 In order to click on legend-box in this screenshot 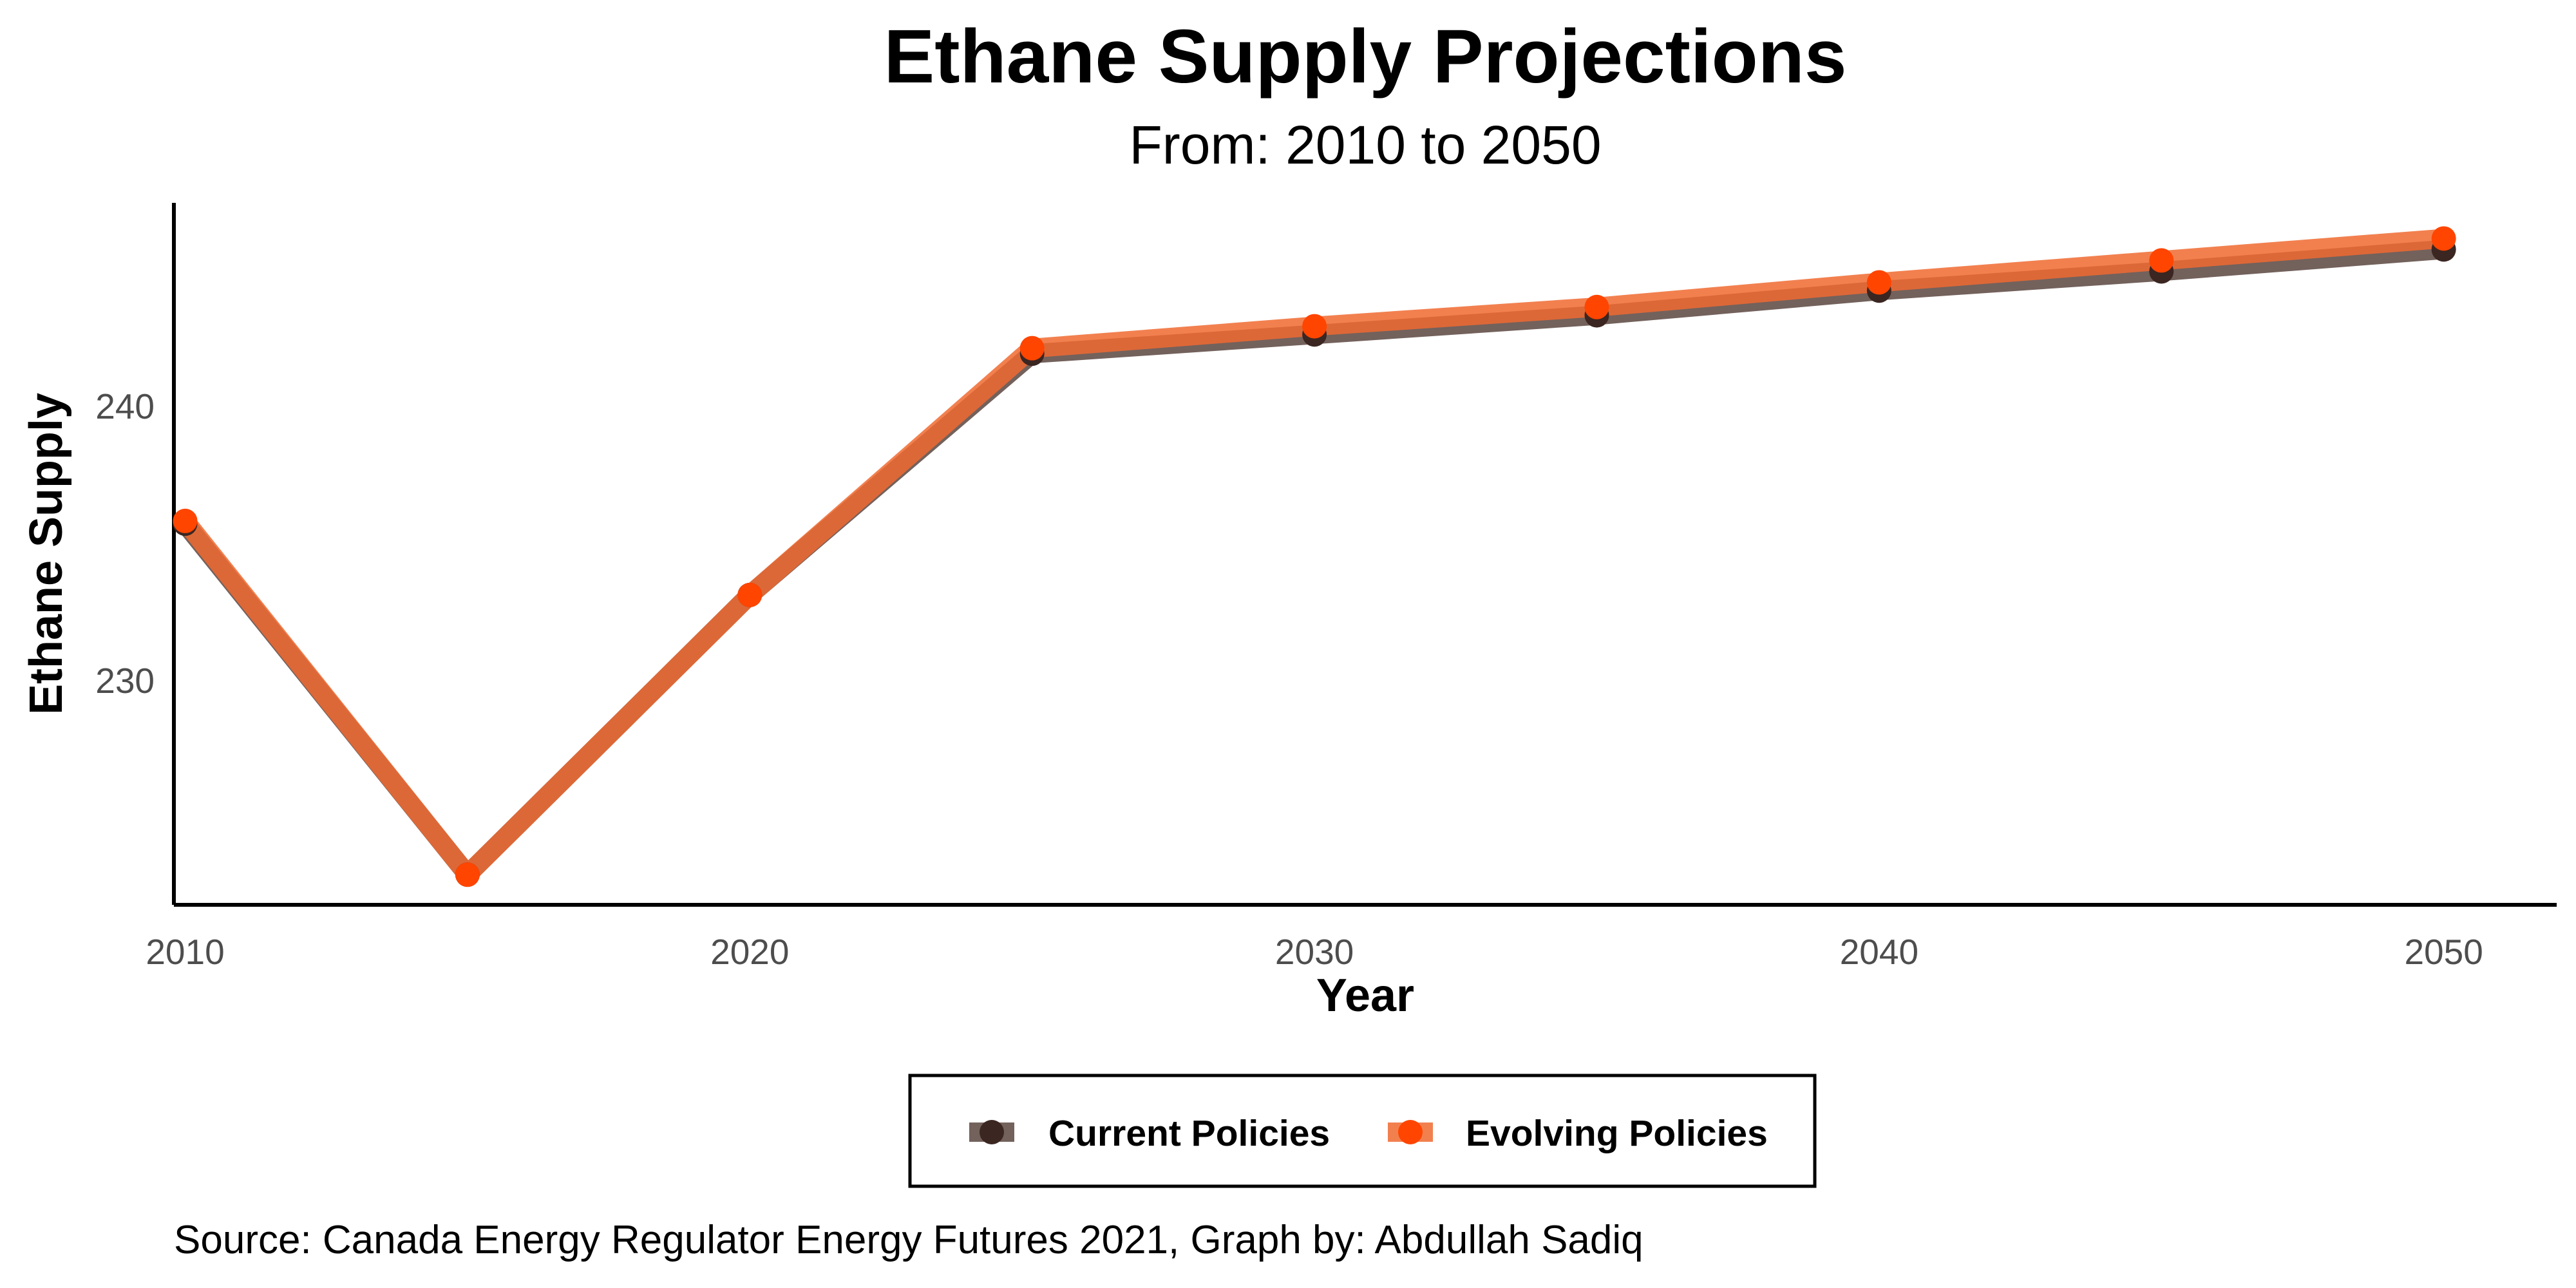, I will do `click(1362, 1131)`.